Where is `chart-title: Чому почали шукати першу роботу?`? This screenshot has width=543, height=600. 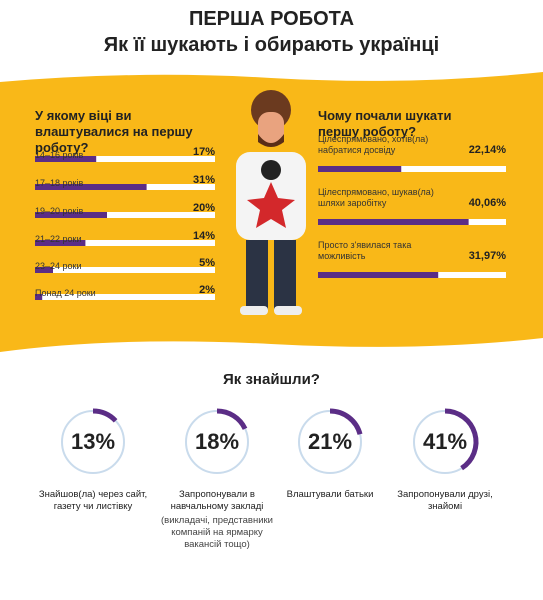 chart-title: Чому почали шукати першу роботу? is located at coordinates (385, 123).